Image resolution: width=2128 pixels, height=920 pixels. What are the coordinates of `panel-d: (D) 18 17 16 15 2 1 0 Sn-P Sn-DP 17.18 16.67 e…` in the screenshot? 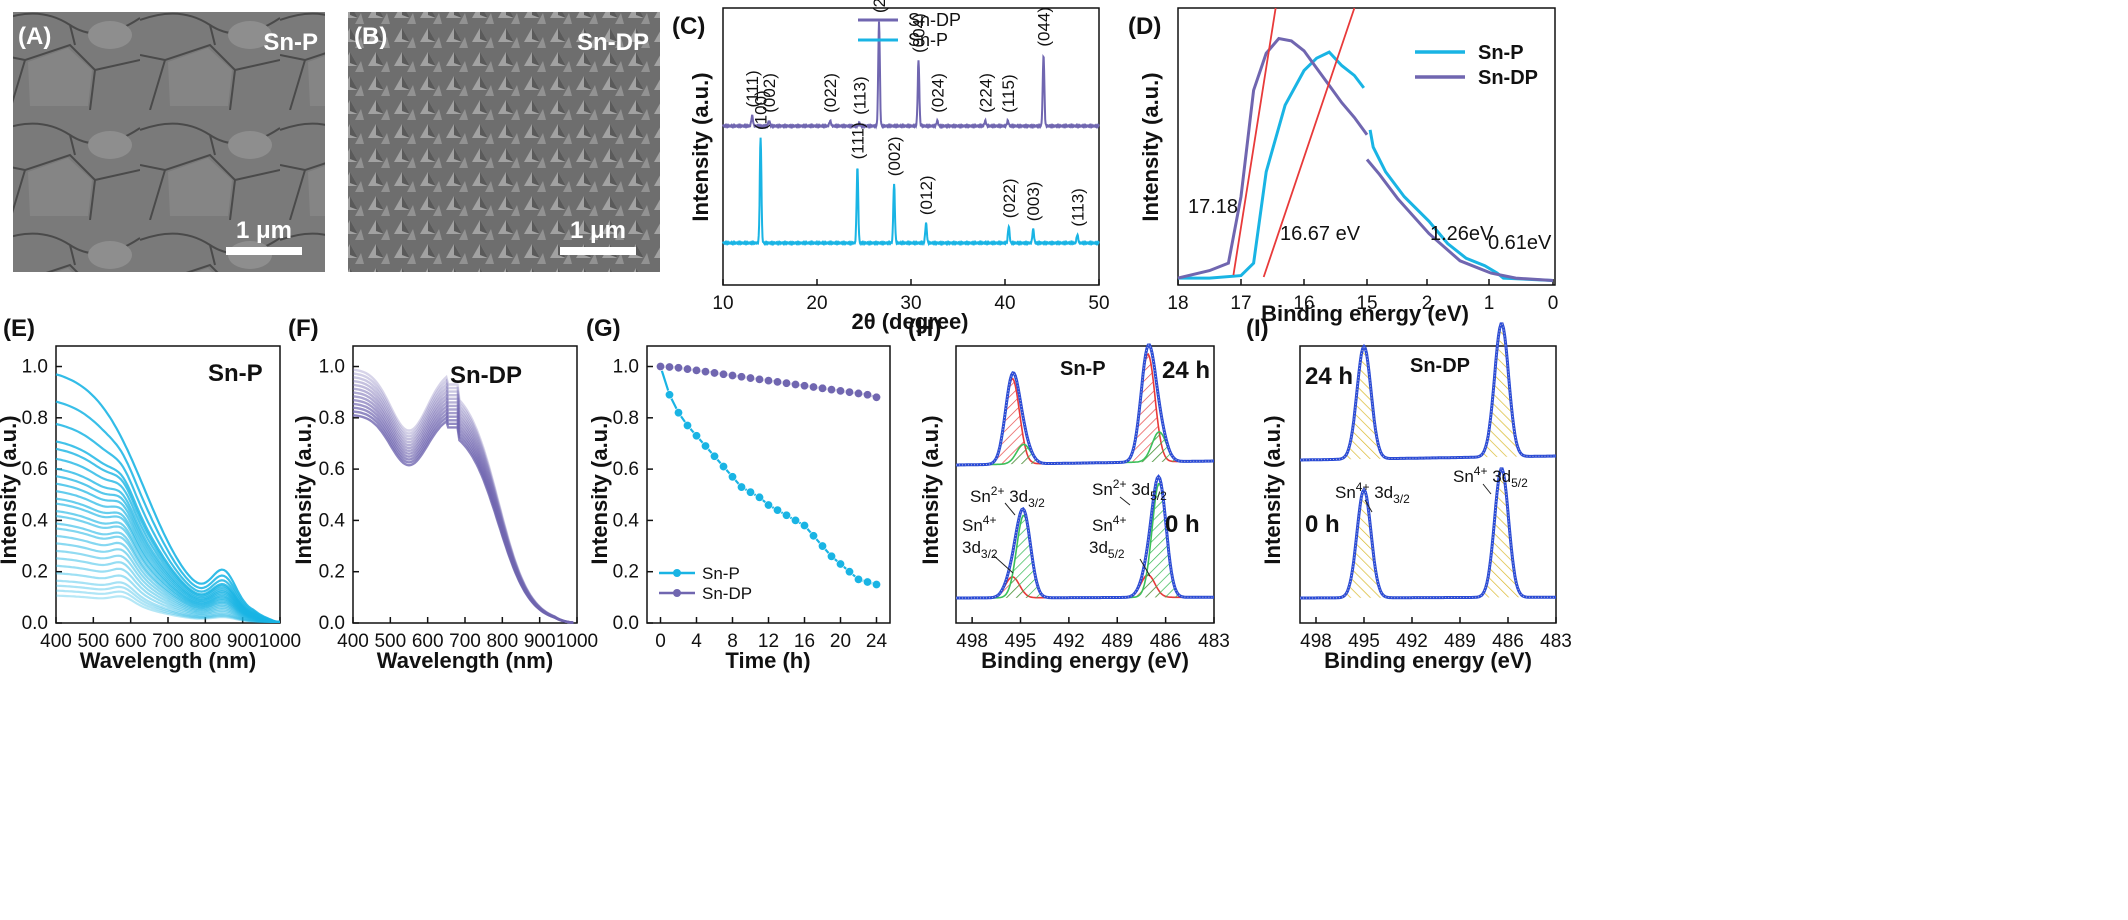 It's located at (1343, 166).